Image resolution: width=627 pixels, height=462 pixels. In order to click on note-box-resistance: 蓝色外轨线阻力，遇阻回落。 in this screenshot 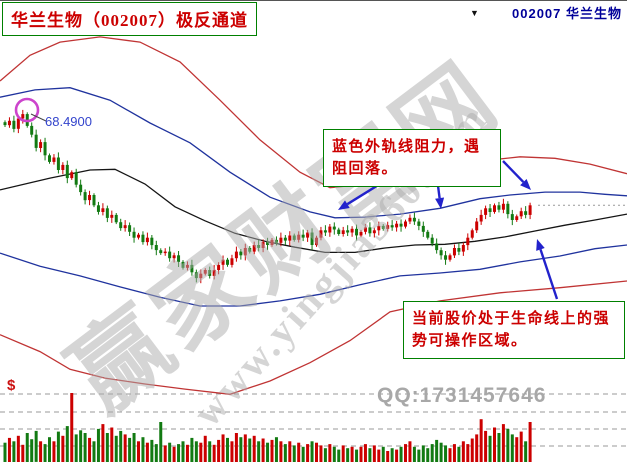, I will do `click(412, 158)`.